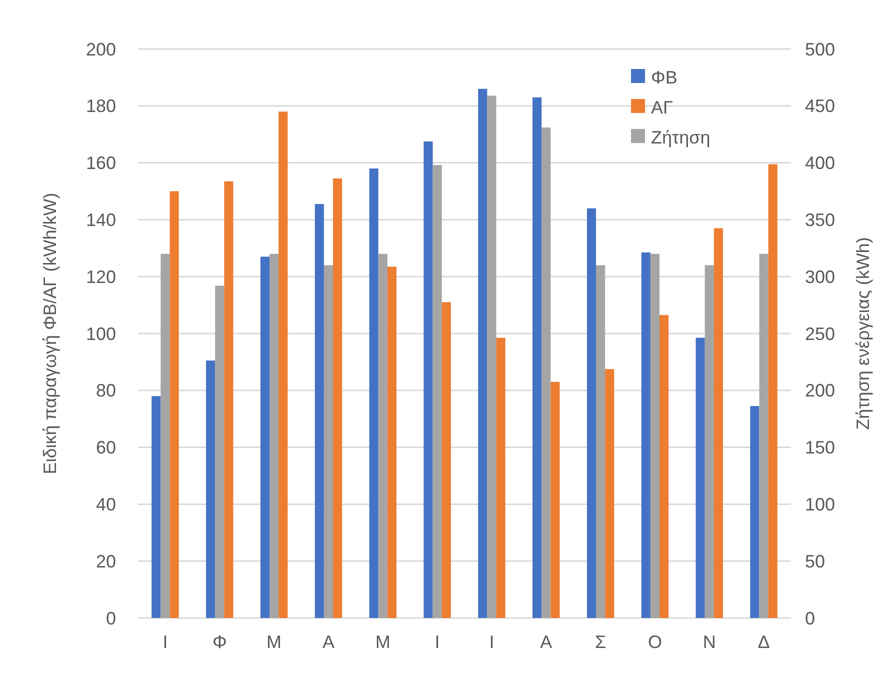 This screenshot has width=889, height=676. Describe the element at coordinates (680, 137) in the screenshot. I see `legend-label: Ζήτηση` at that location.